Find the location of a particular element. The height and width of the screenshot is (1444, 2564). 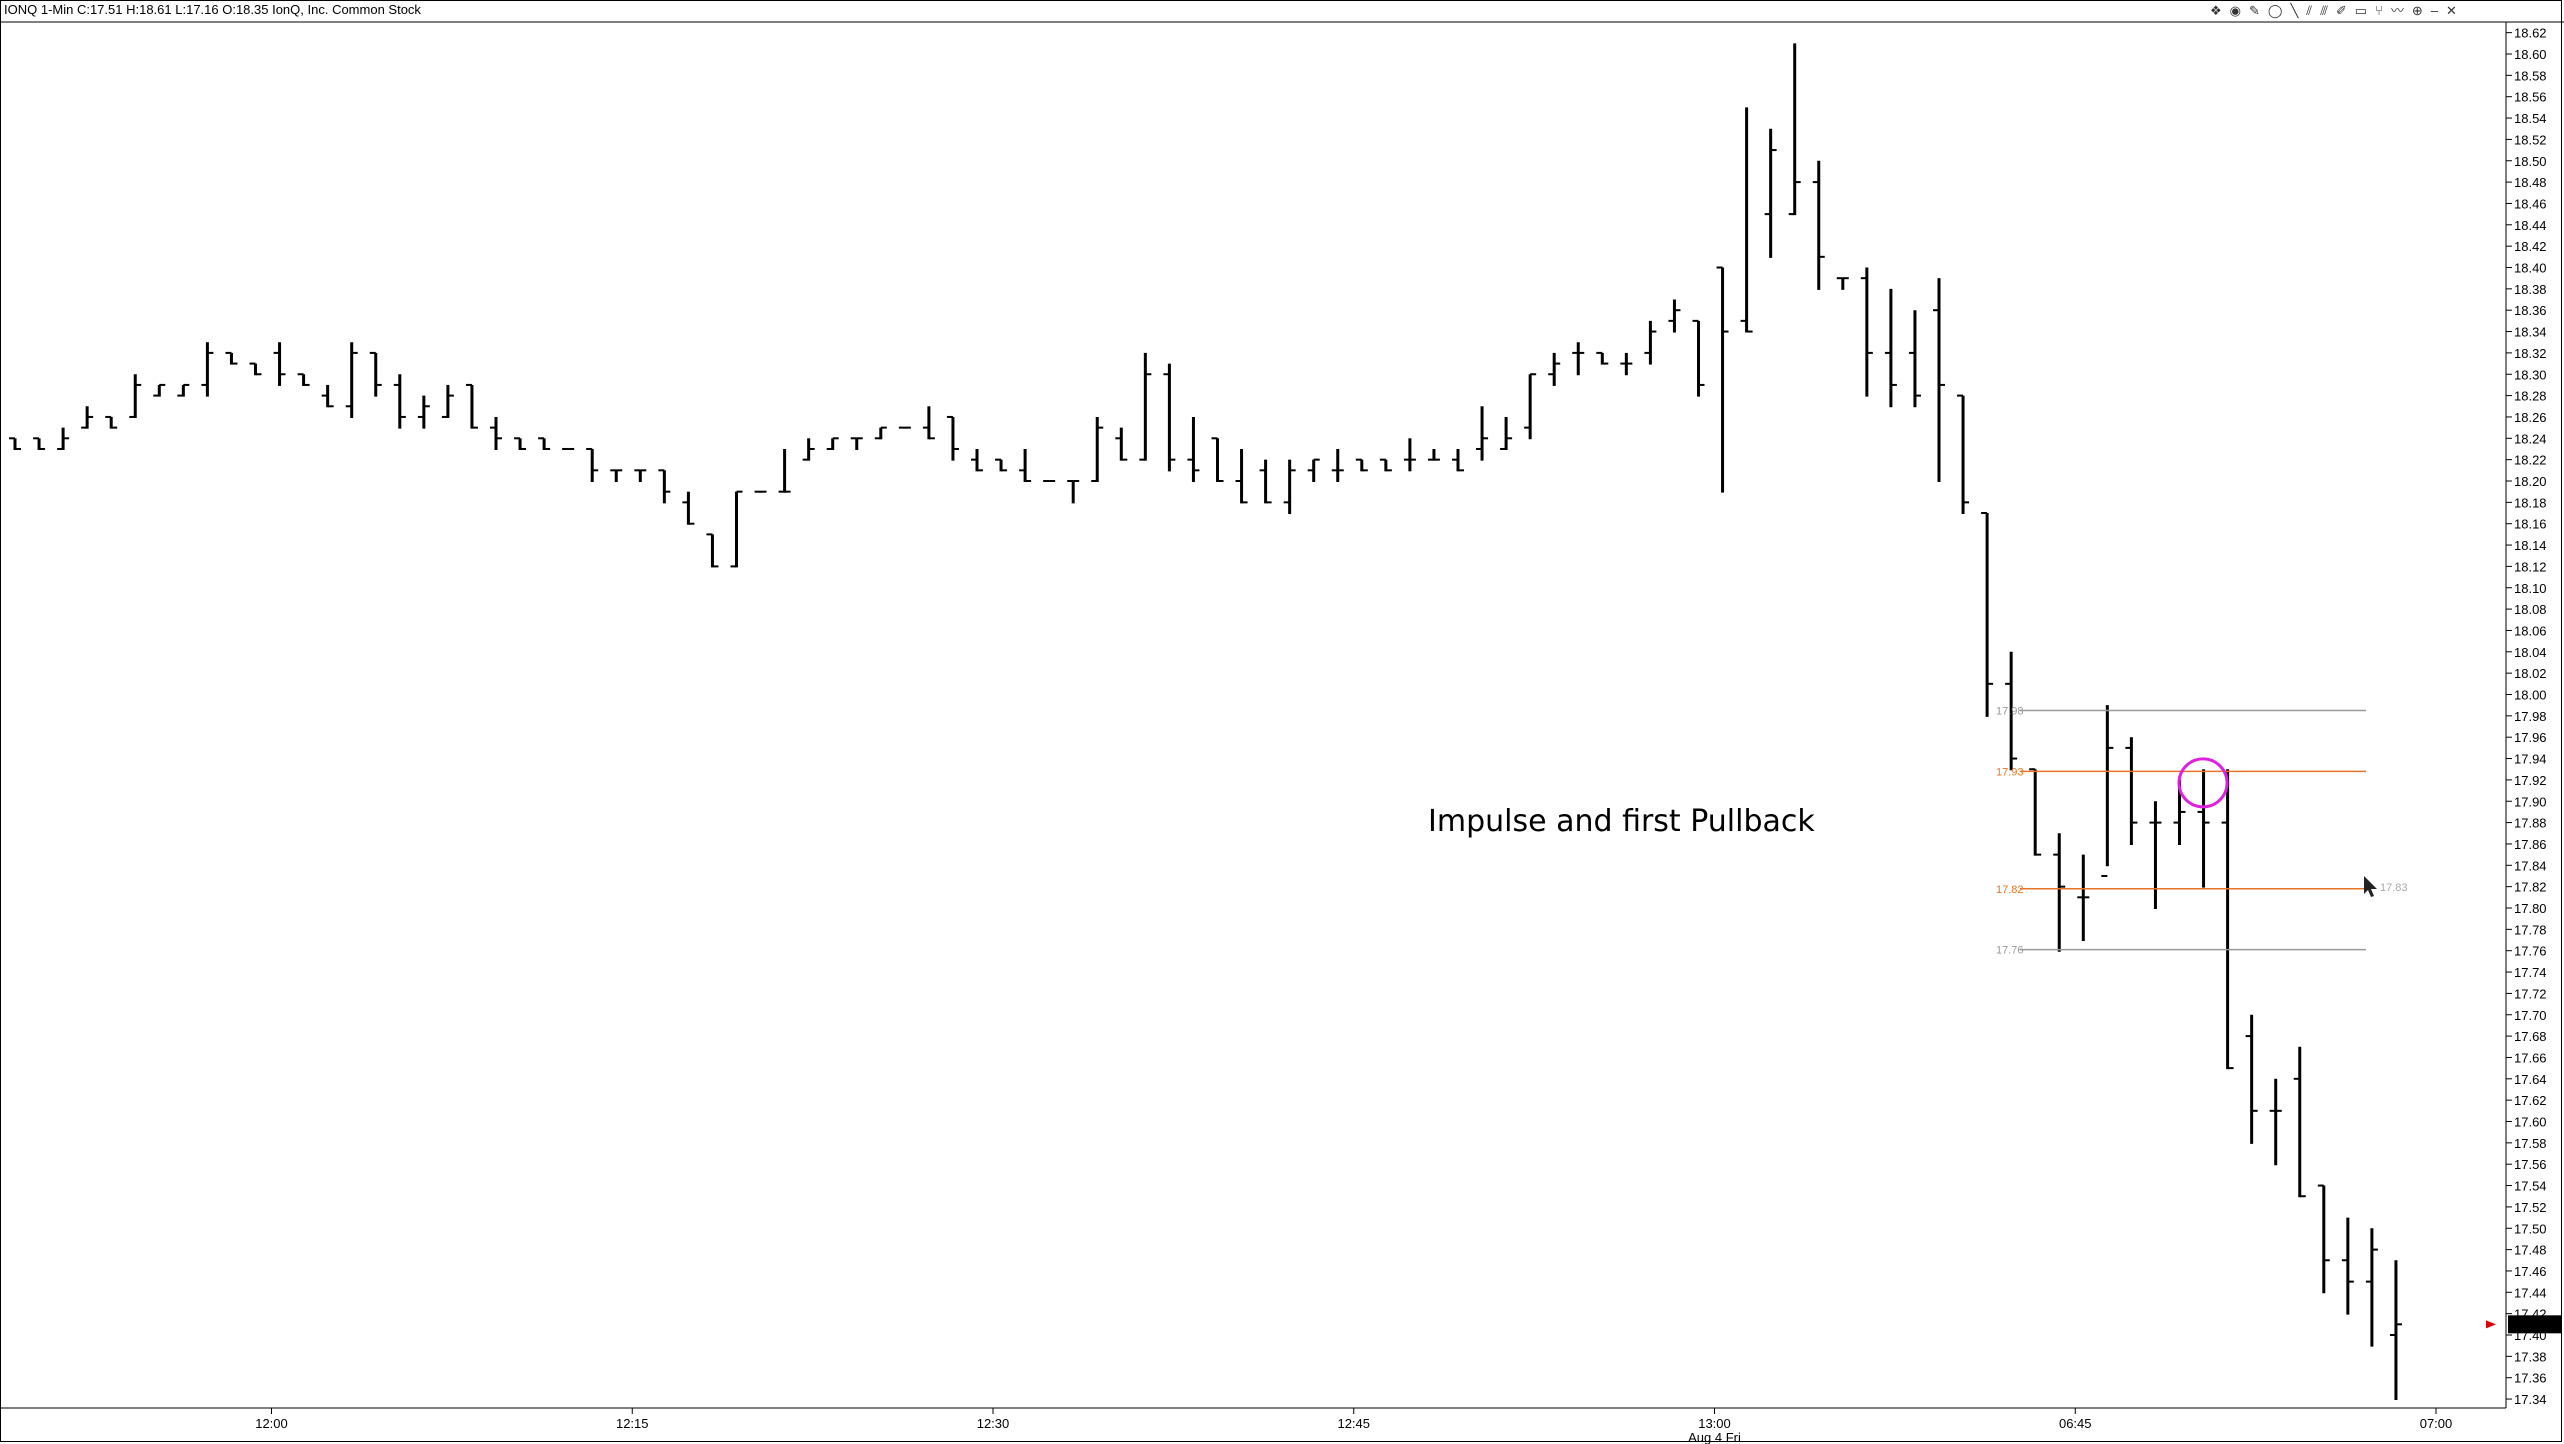

price-tick-label: 18.46 is located at coordinates (2530, 203).